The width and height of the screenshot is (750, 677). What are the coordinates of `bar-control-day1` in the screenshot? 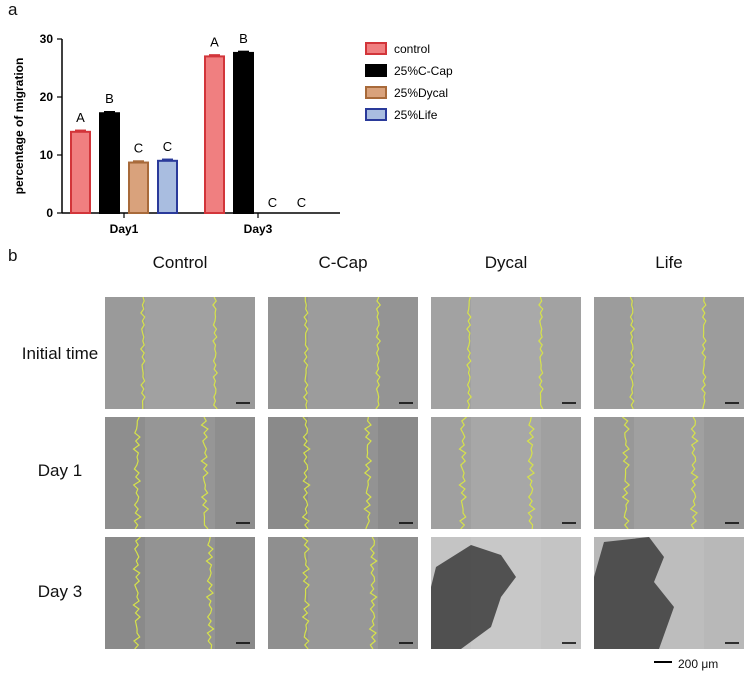 It's located at (80, 172).